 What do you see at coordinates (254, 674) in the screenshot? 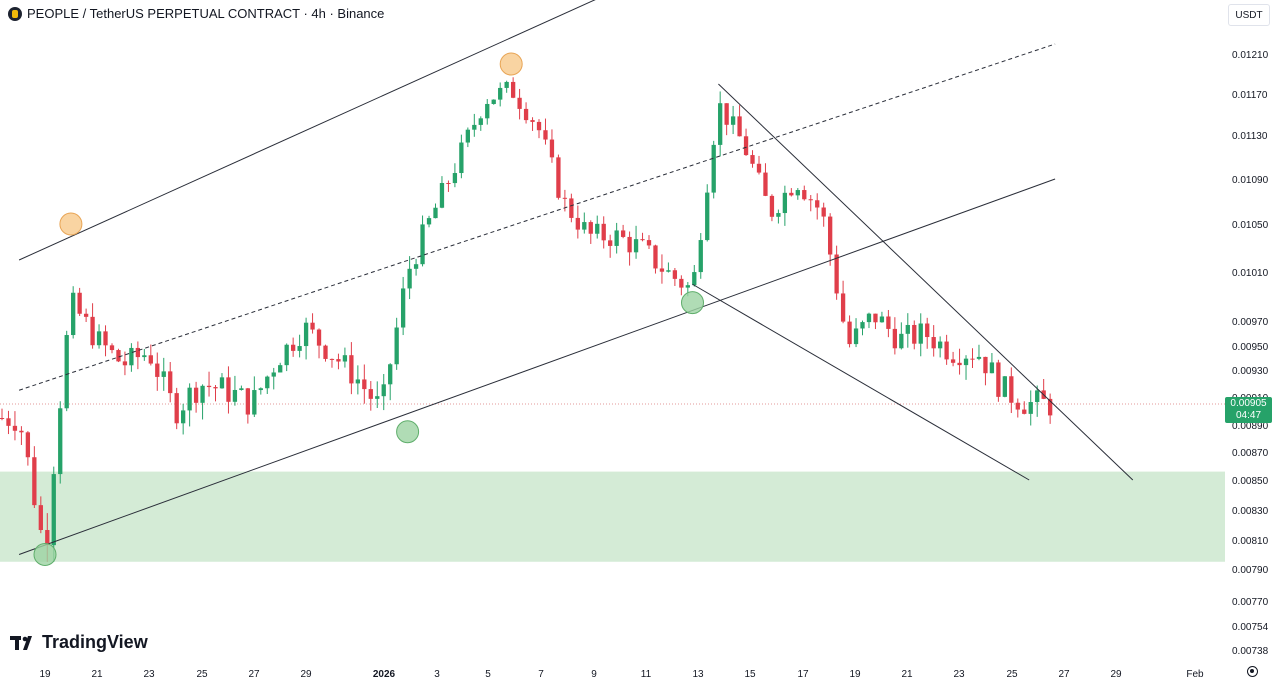
I see `x-tick-label: 27` at bounding box center [254, 674].